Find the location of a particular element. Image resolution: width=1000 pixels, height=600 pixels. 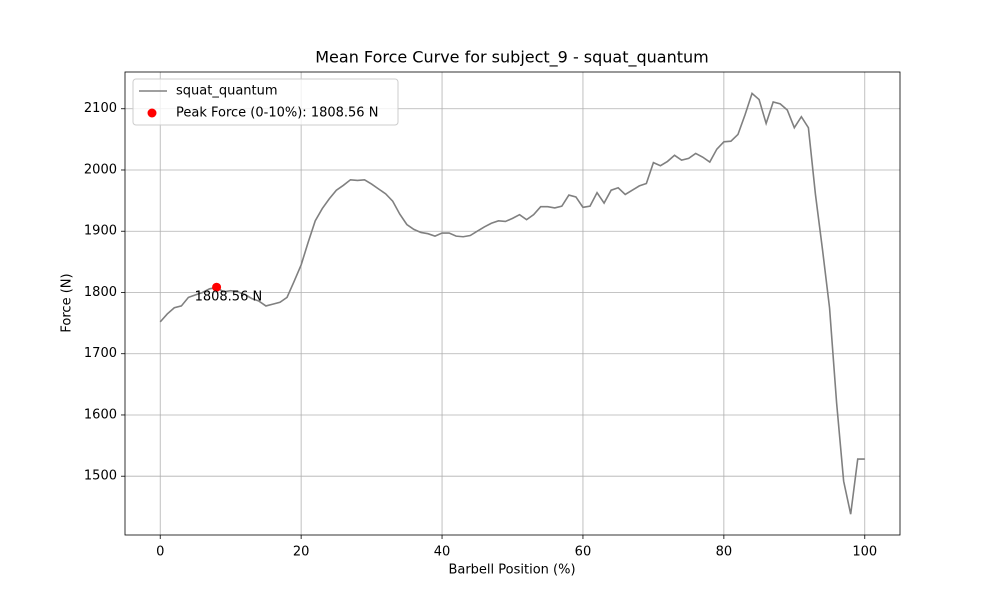

x-tick-label: 60 is located at coordinates (583, 552).